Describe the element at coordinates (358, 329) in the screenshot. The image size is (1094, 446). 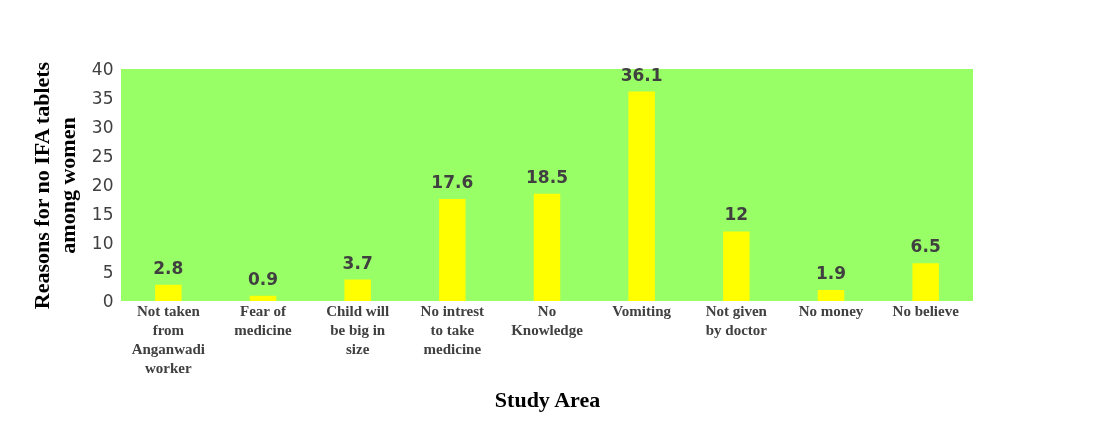
I see `x-tick-label: Child will be big in size` at that location.